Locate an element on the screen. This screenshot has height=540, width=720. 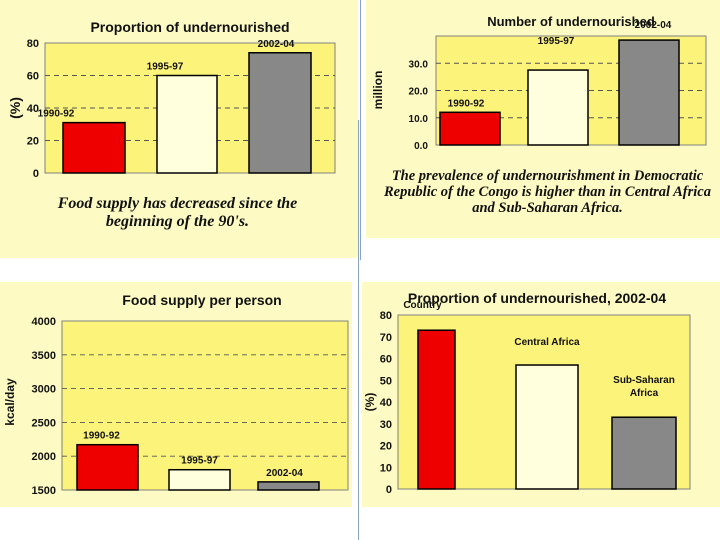
bar-category-label: Sub-Saharan is located at coordinates (644, 380).